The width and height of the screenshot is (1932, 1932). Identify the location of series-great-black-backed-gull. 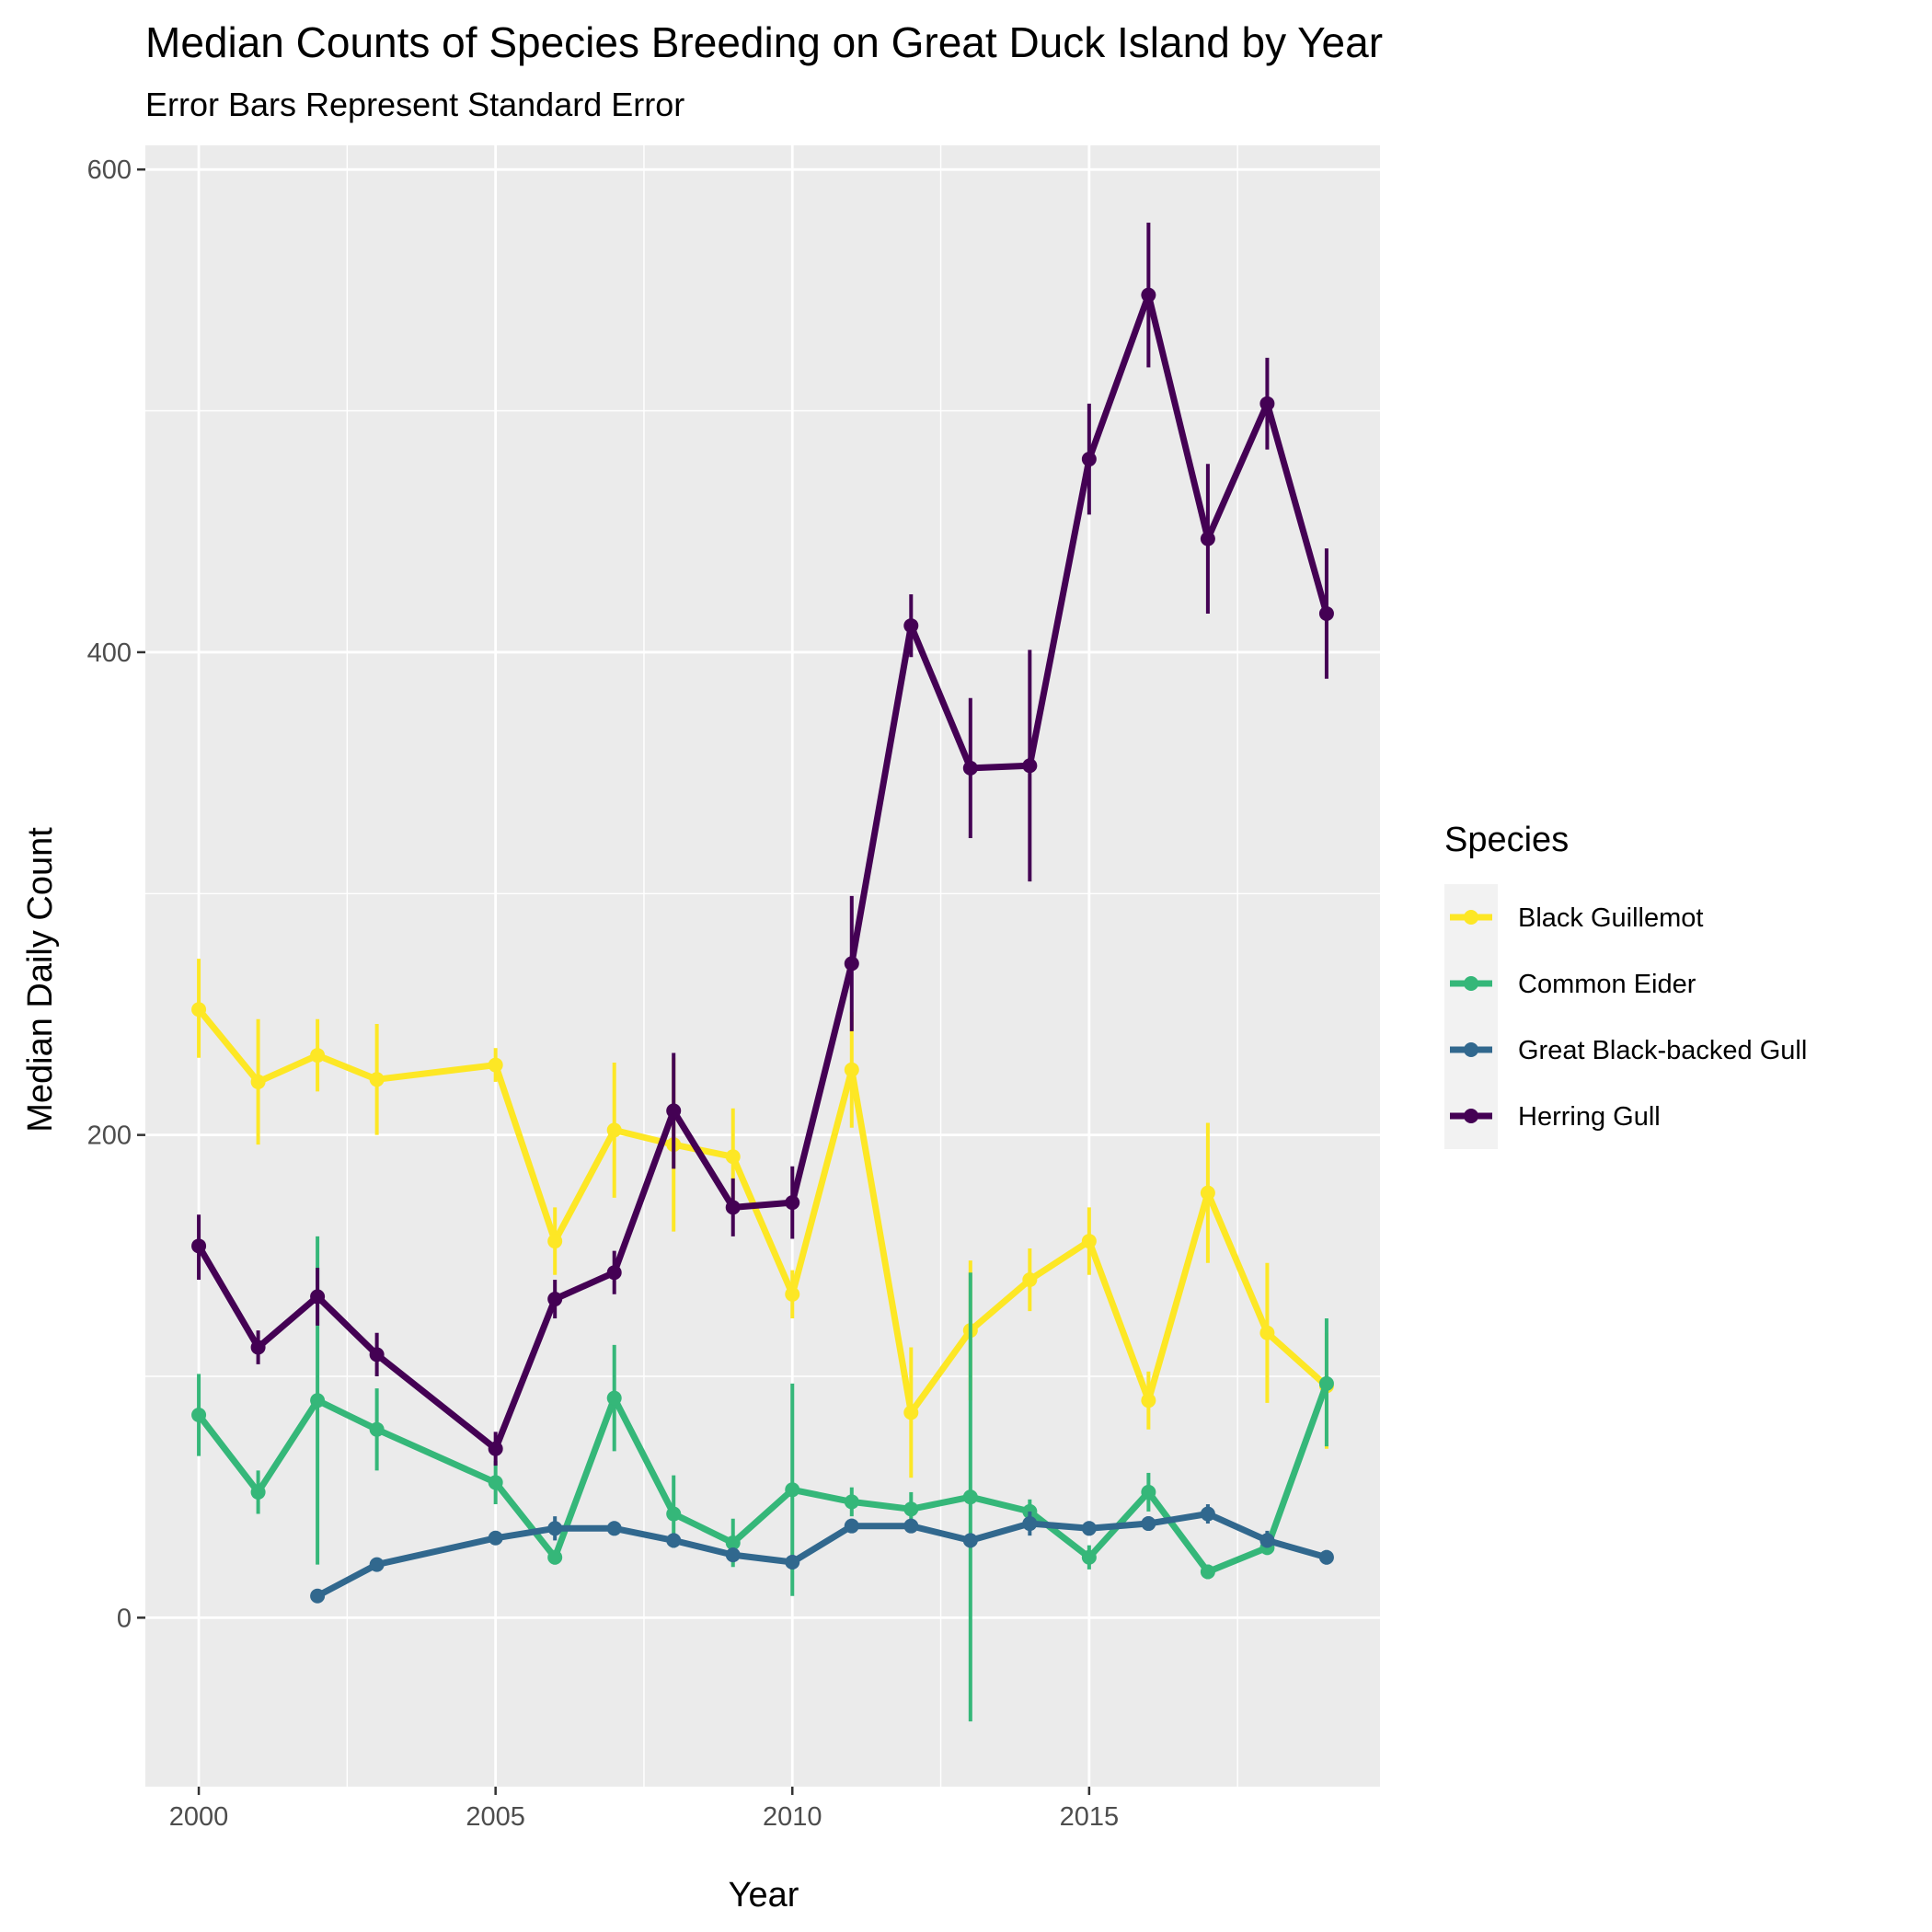
(822, 1554).